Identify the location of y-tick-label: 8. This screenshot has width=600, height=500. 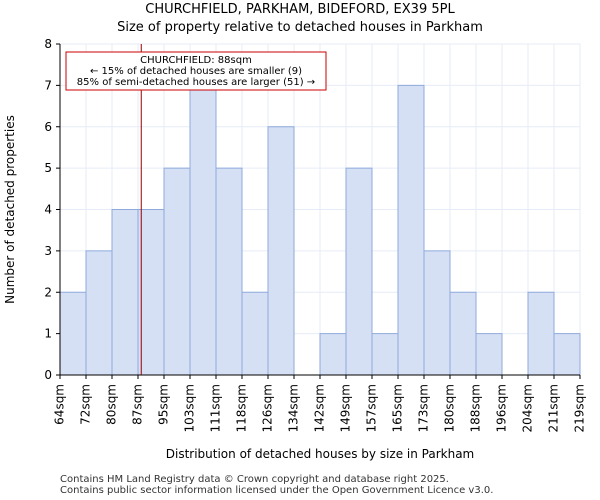
(48, 44).